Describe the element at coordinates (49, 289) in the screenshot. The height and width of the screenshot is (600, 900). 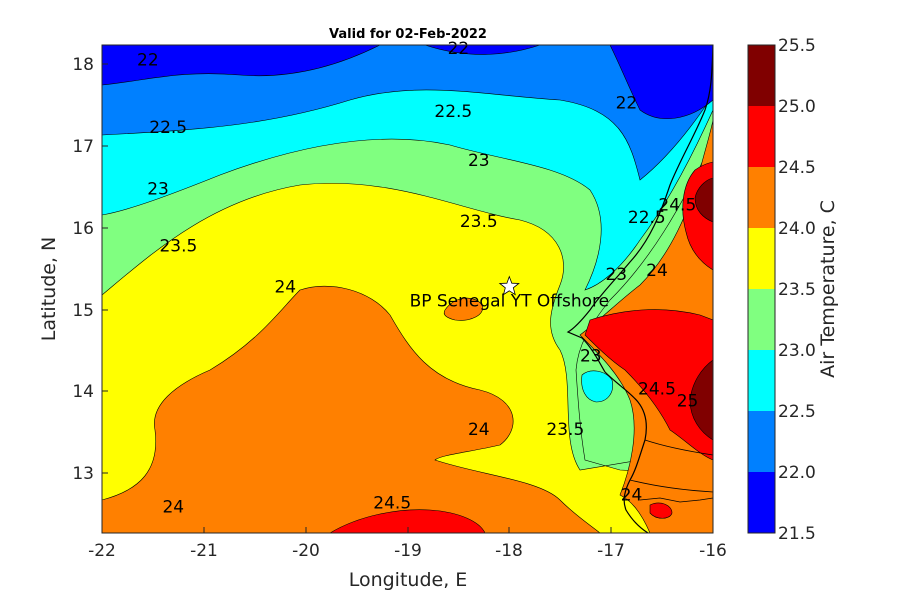
I see `y-axis-label: Latitude, N` at that location.